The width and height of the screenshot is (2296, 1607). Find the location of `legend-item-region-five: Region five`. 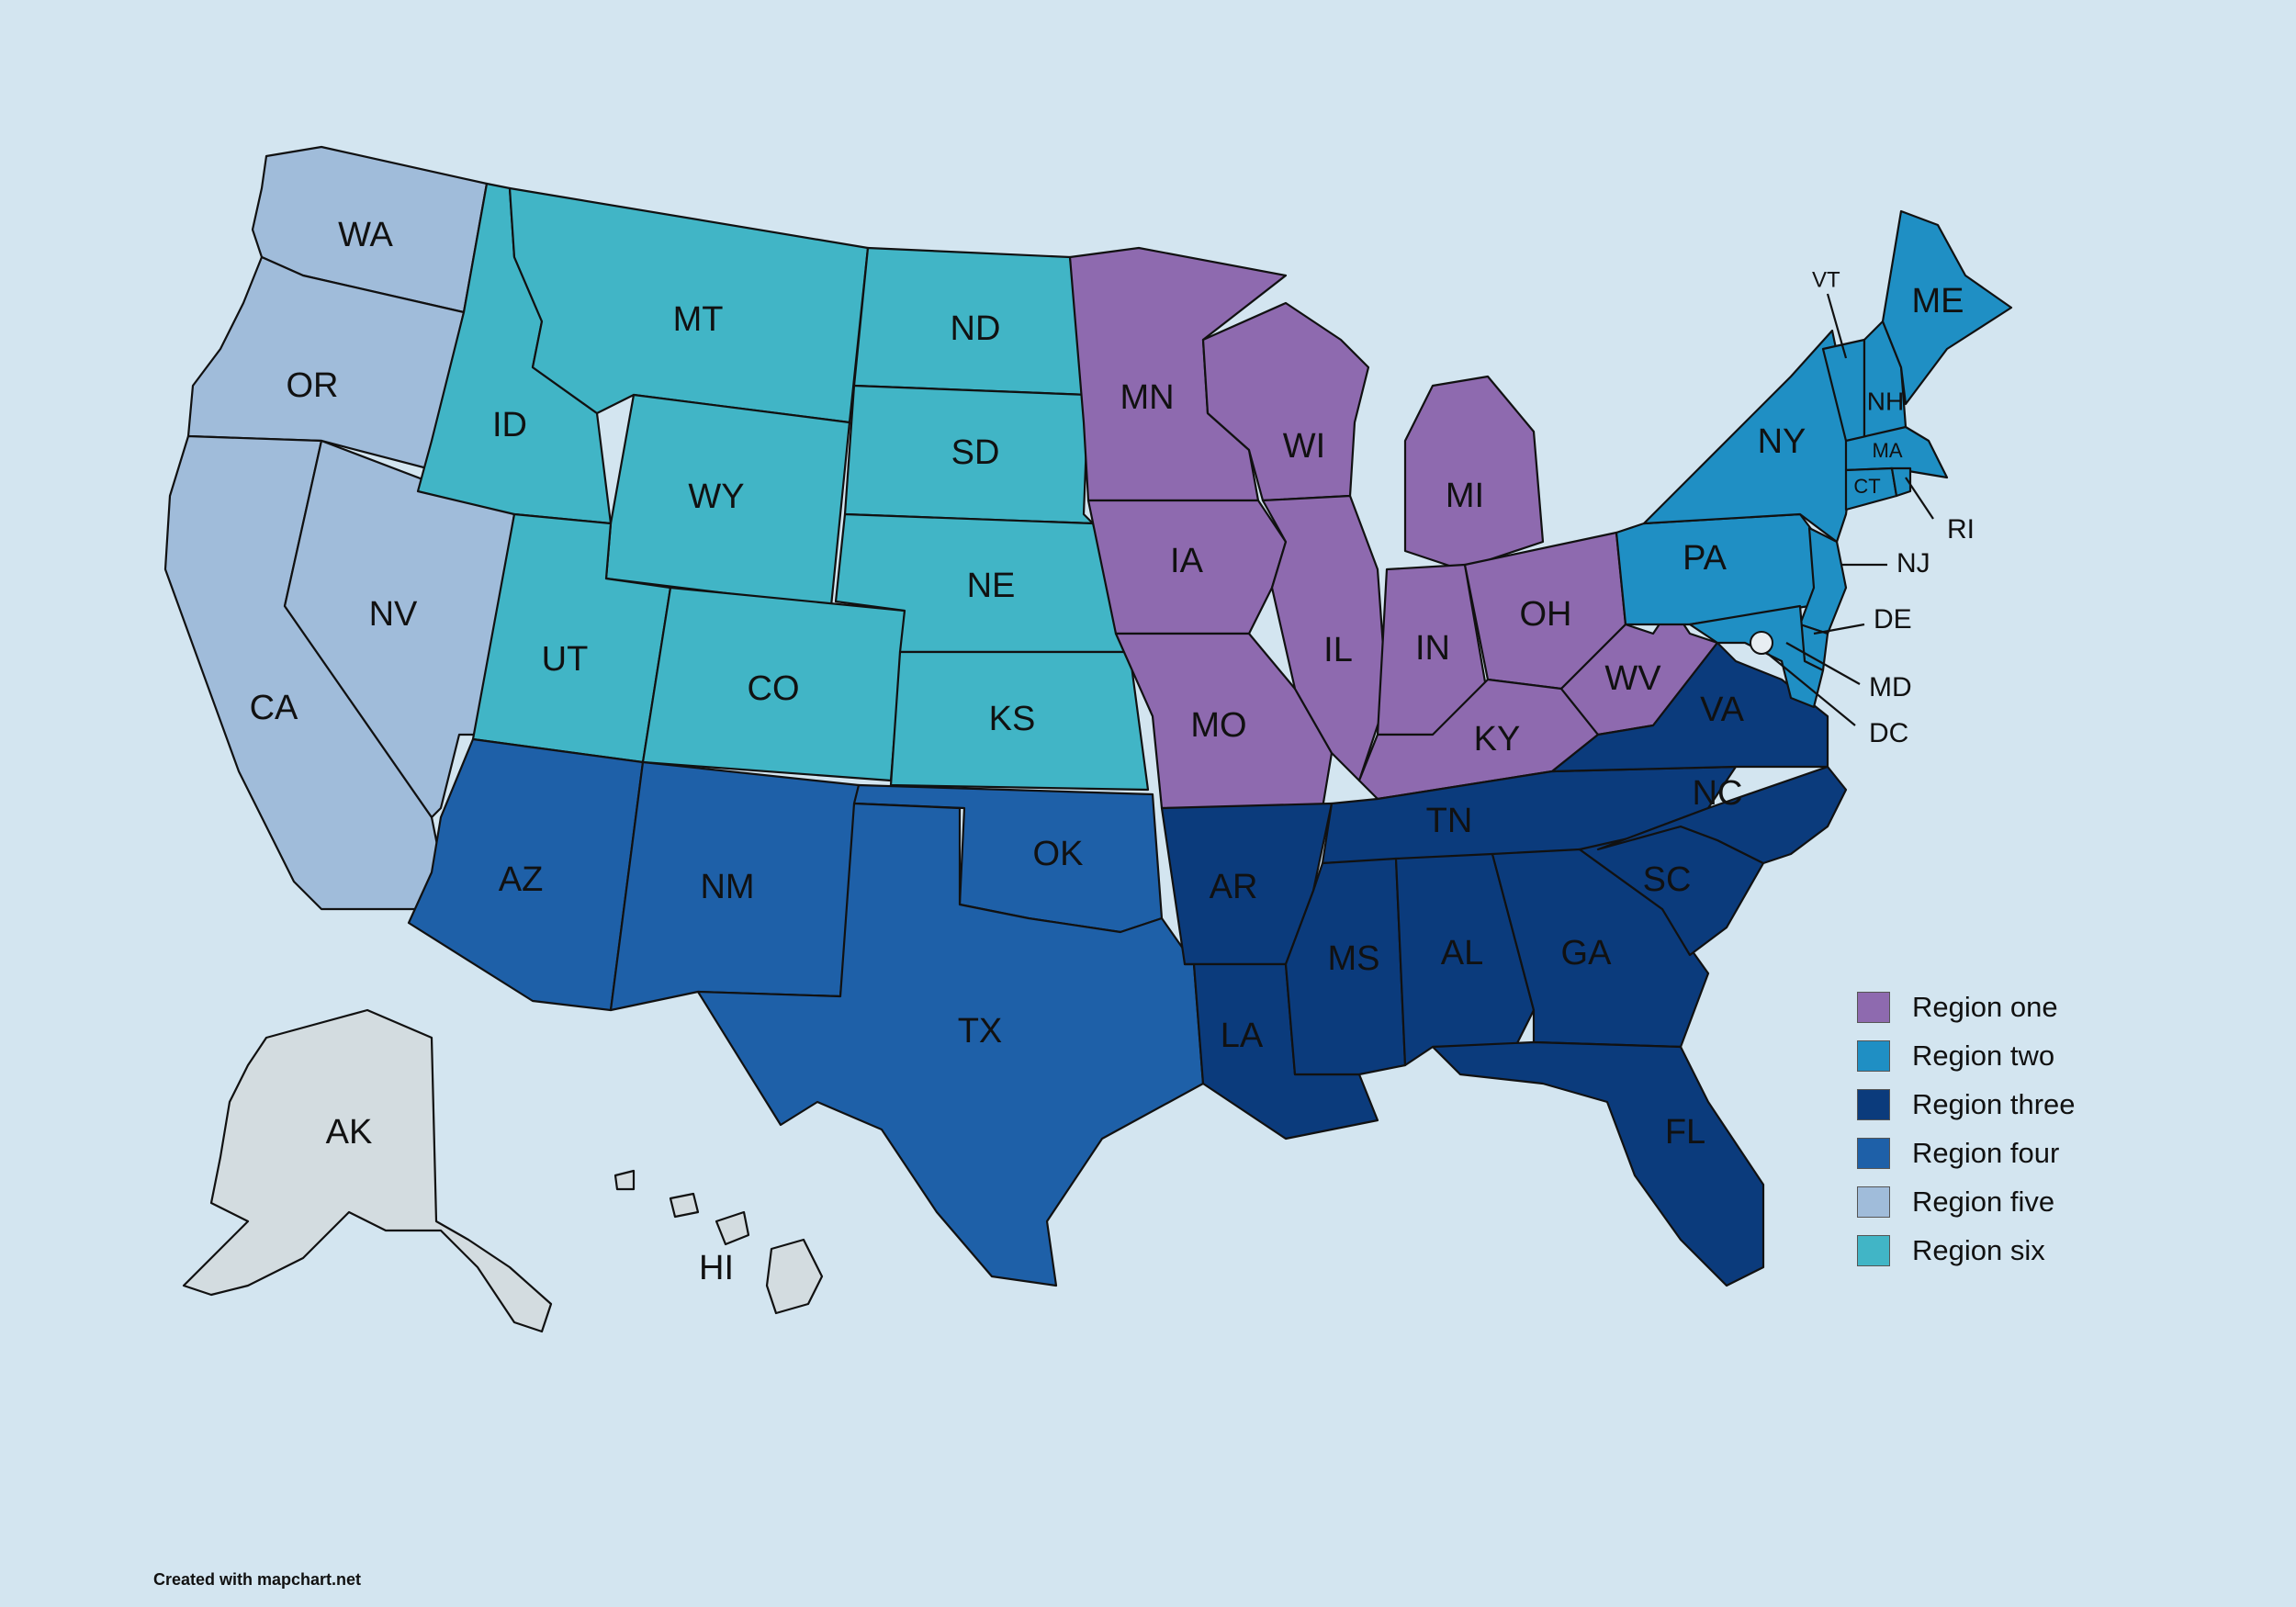

legend-item-region-five: Region five is located at coordinates (1966, 1201).